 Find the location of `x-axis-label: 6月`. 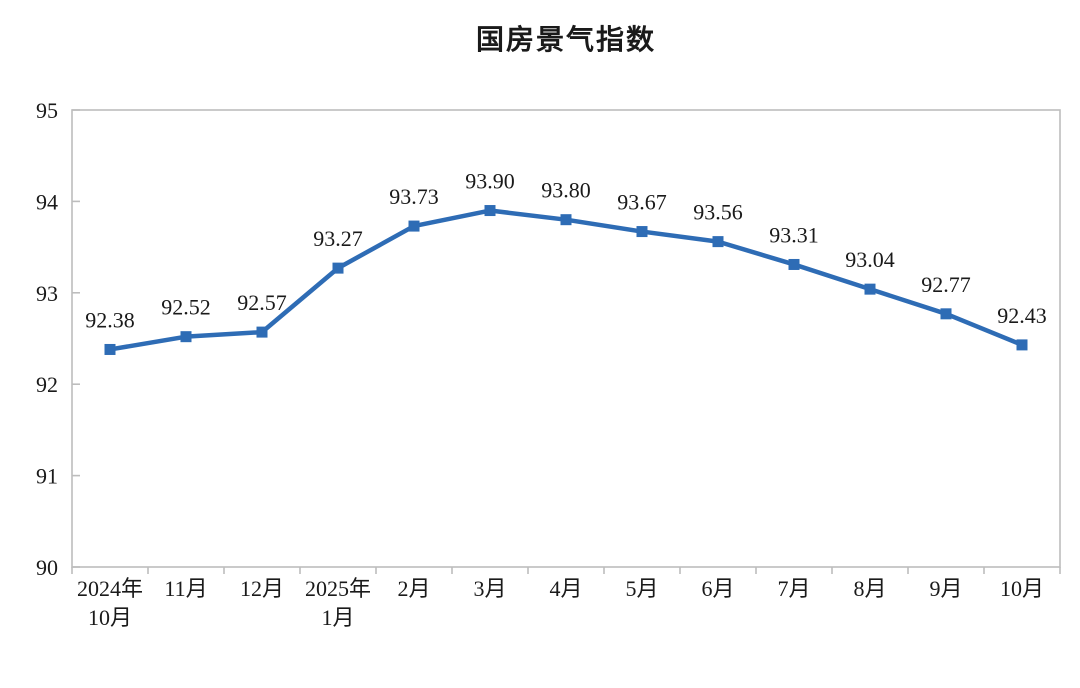

x-axis-label: 6月 is located at coordinates (717, 588).